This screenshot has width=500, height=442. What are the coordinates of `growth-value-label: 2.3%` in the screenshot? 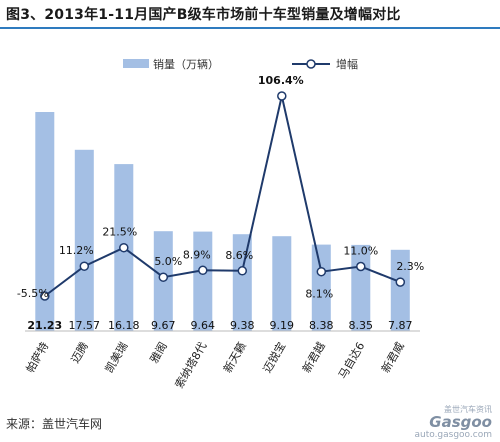 It's located at (410, 266).